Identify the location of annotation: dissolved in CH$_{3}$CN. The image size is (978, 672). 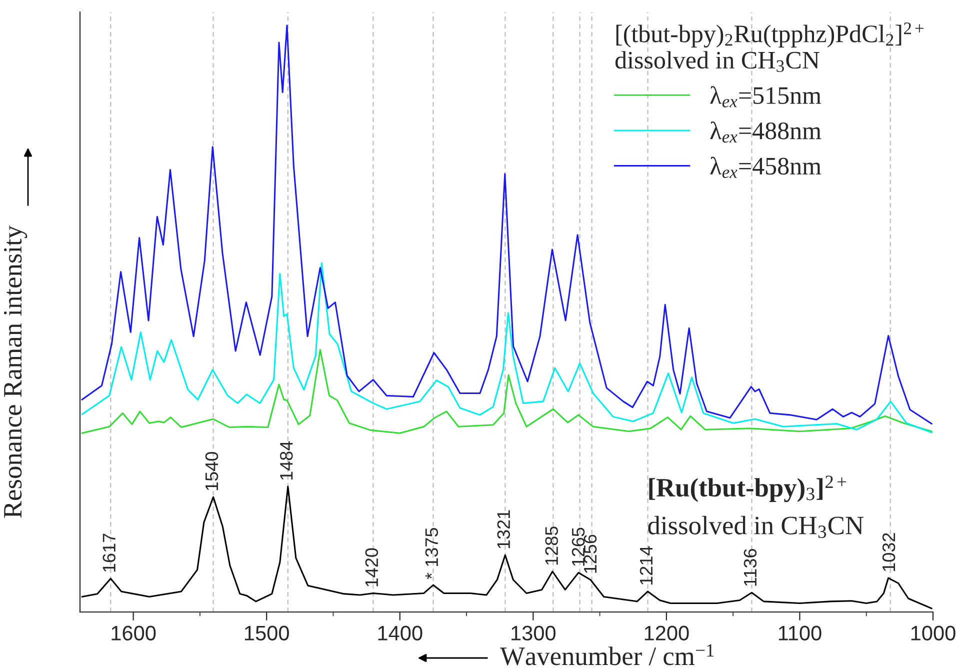
(756, 527).